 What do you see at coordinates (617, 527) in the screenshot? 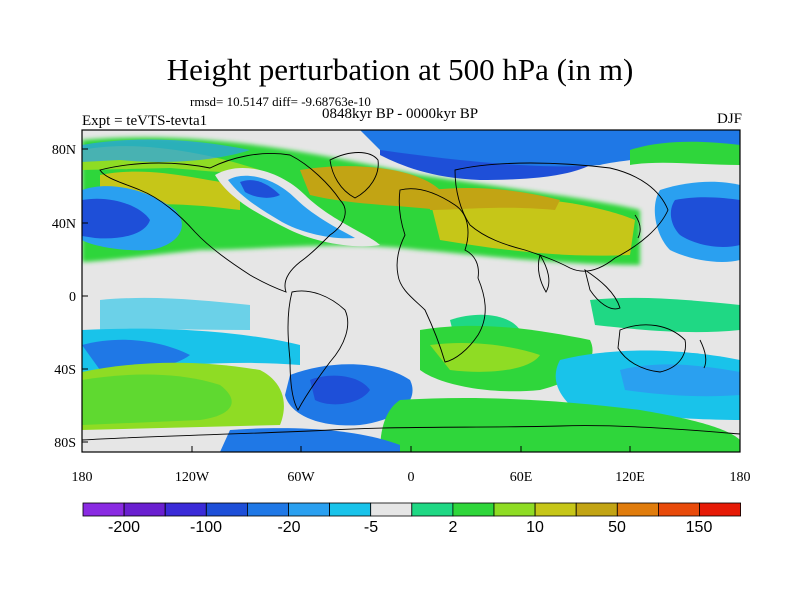
I see `colorbar-label: 50` at bounding box center [617, 527].